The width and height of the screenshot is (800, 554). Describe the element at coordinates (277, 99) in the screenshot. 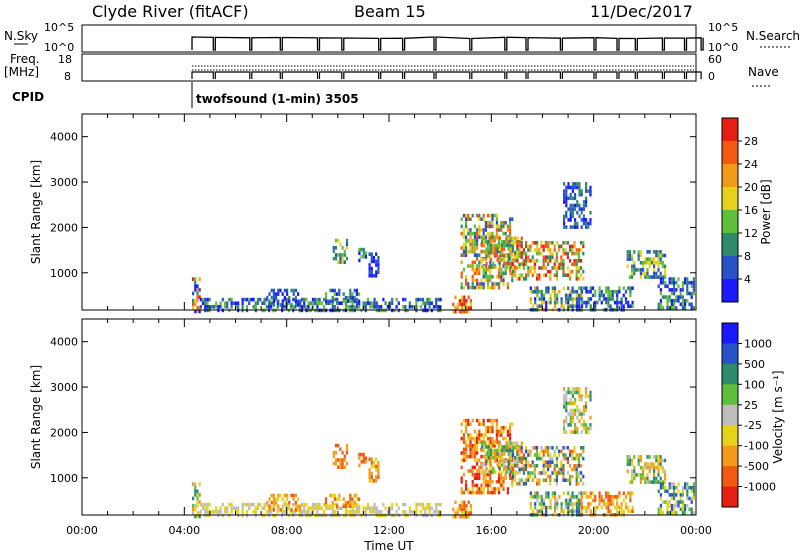

I see `cpid-mode-text: twofsound (1-min) 3505` at that location.